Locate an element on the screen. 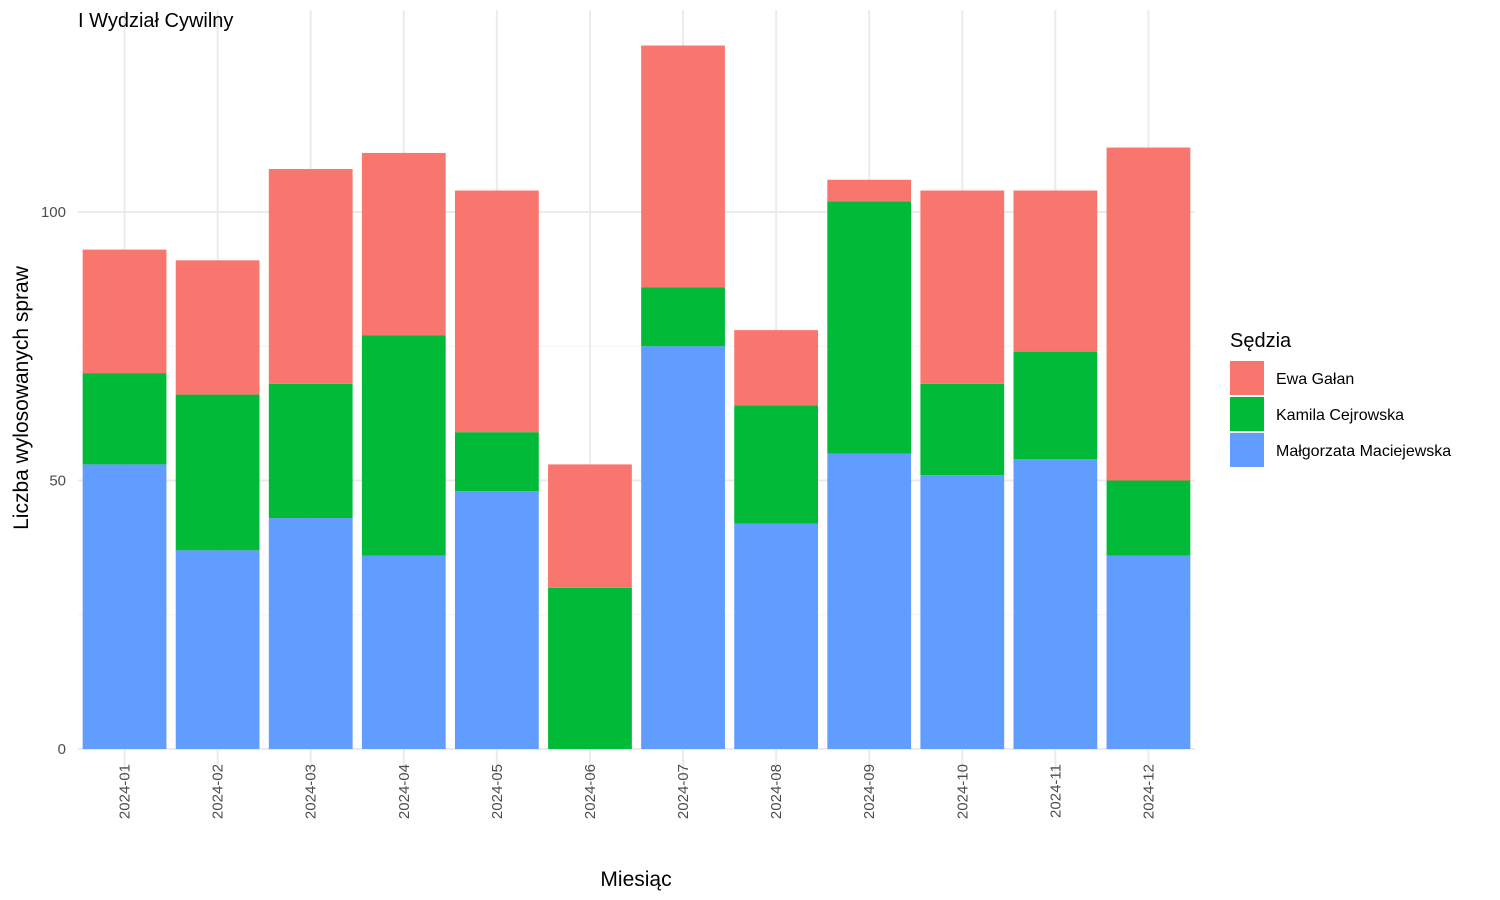 This screenshot has width=1500, height=900. legend-entry: Małgorzata Maciejewska is located at coordinates (1363, 451).